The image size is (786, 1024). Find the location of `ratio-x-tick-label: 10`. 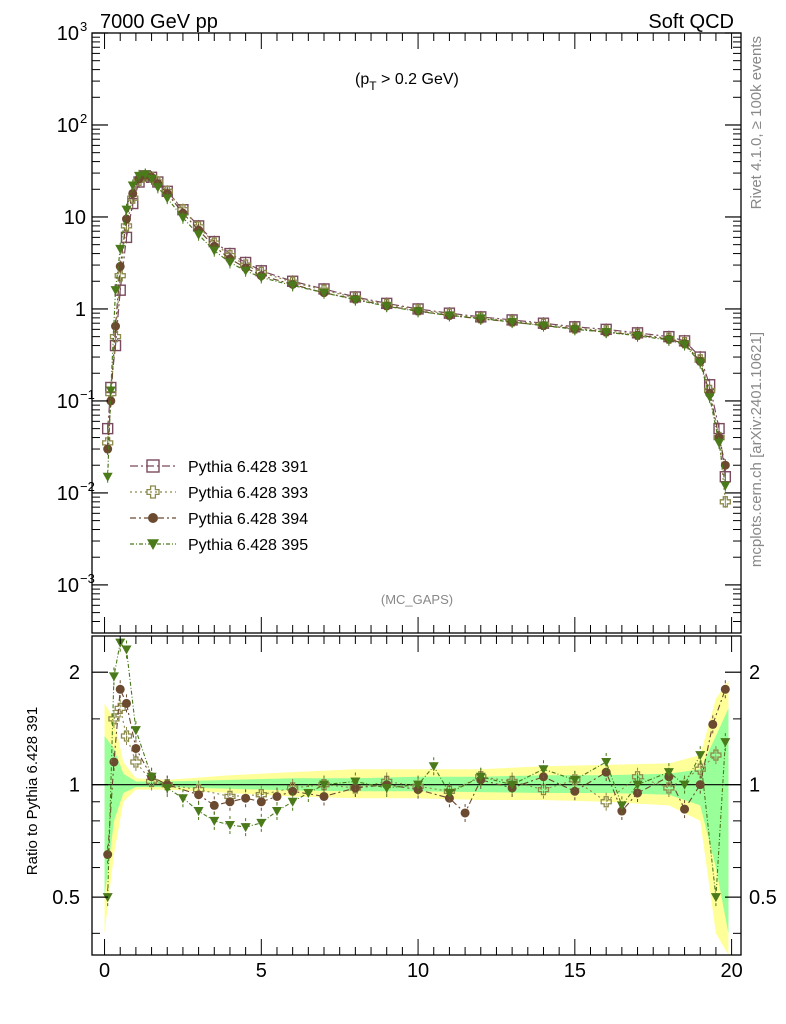

ratio-x-tick-label: 10 is located at coordinates (418, 971).